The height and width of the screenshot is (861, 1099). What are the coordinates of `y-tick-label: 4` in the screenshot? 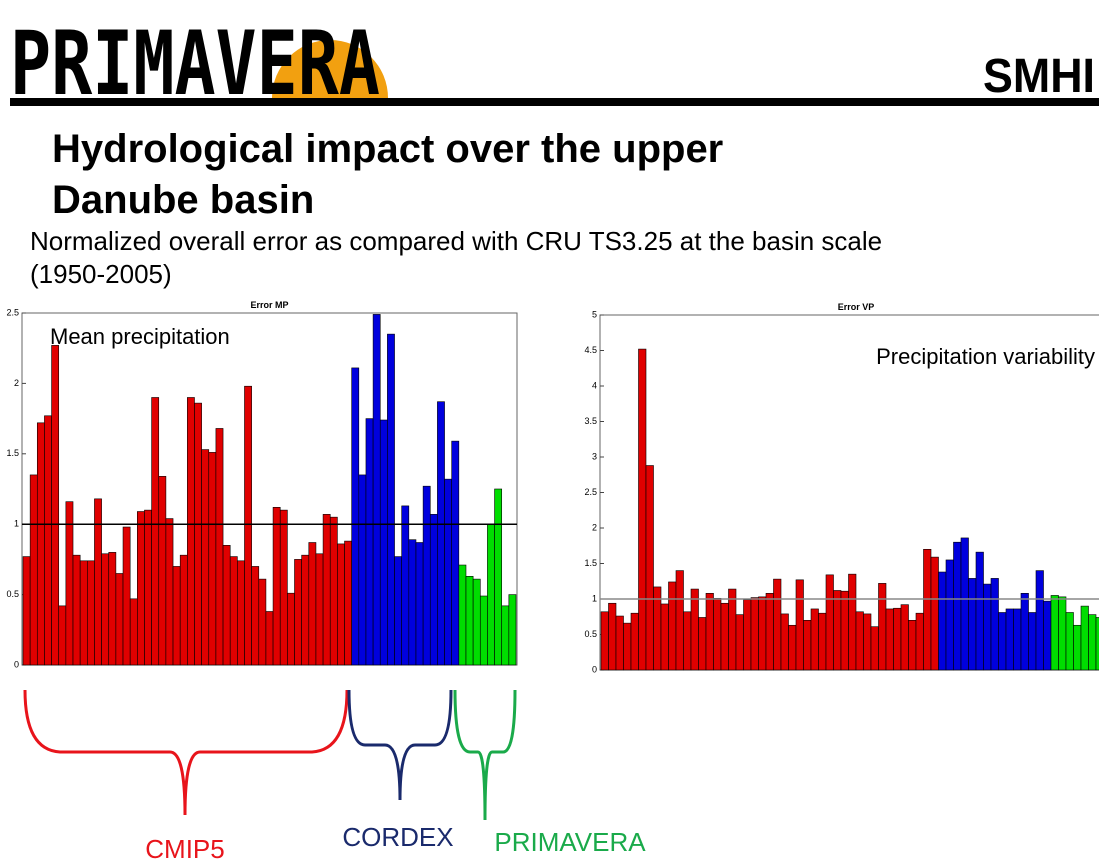 It's located at (594, 385).